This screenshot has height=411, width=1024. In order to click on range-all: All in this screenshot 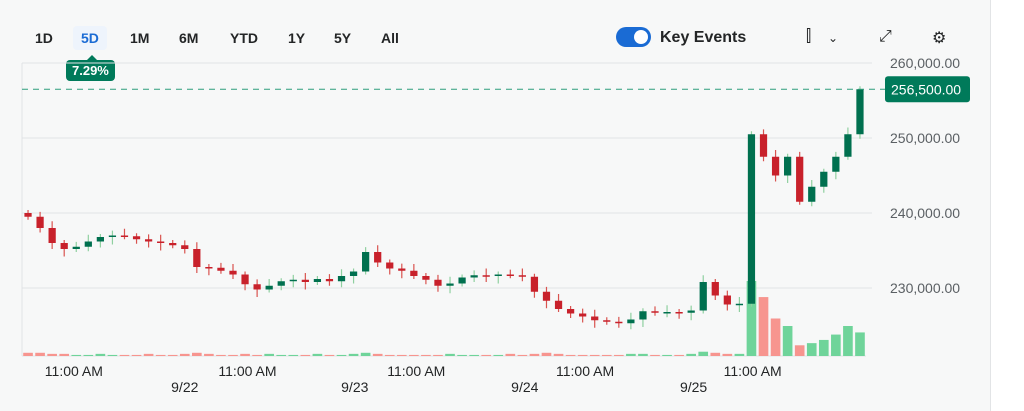, I will do `click(390, 38)`.